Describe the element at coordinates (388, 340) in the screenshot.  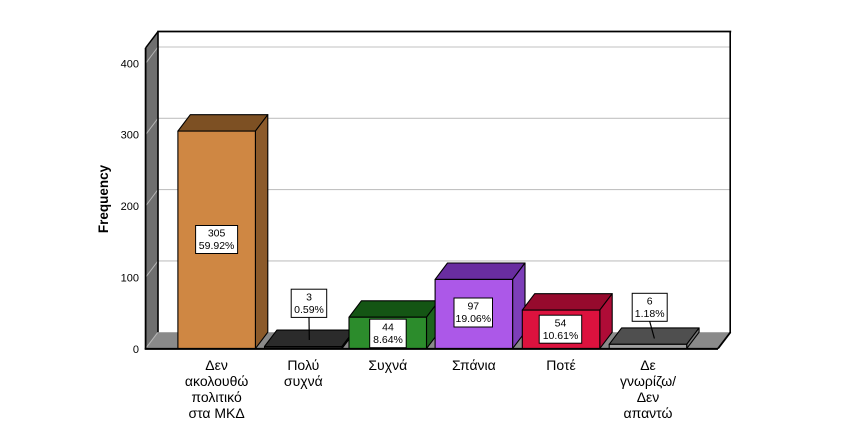
I see `svg-text: 8.64%` at that location.